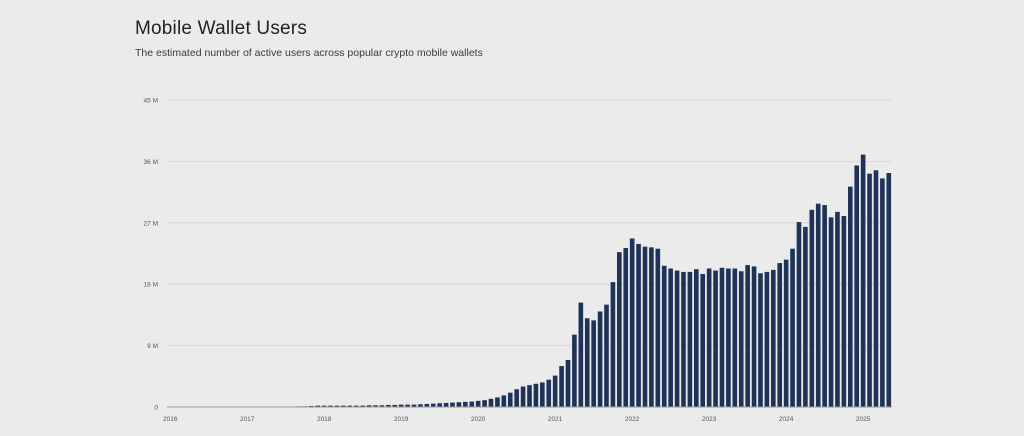 The height and width of the screenshot is (436, 1024). Describe the element at coordinates (151, 223) in the screenshot. I see `y-tick-label: 27 M` at that location.